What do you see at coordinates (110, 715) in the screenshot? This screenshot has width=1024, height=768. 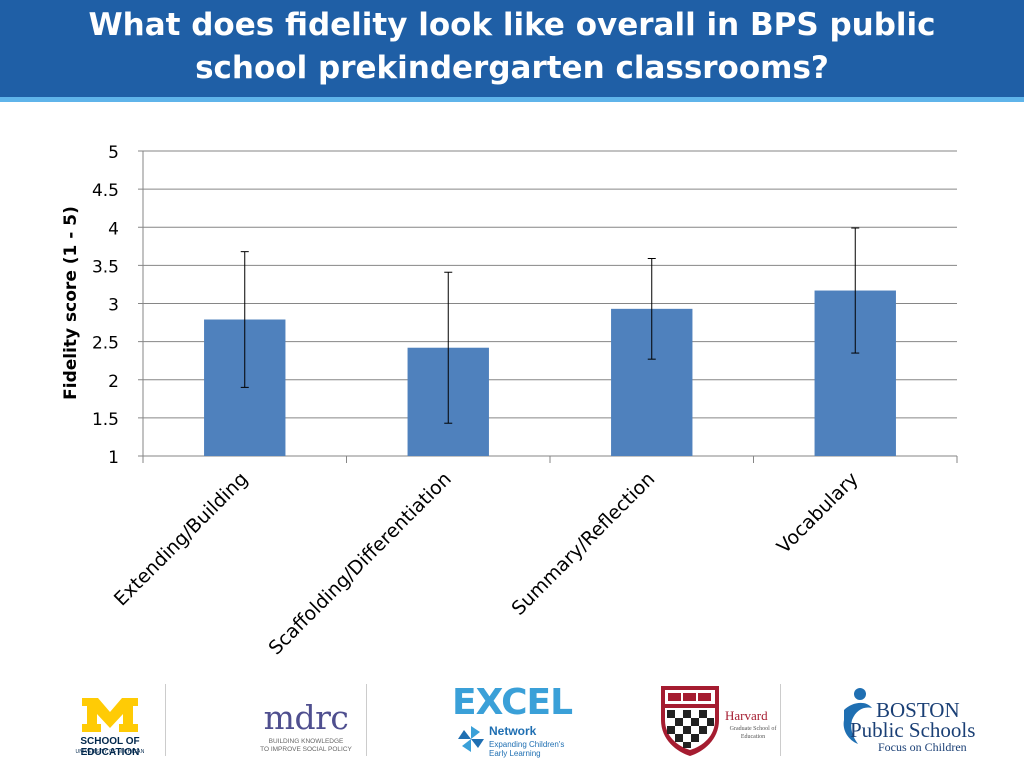 I see `block-m-icon` at bounding box center [110, 715].